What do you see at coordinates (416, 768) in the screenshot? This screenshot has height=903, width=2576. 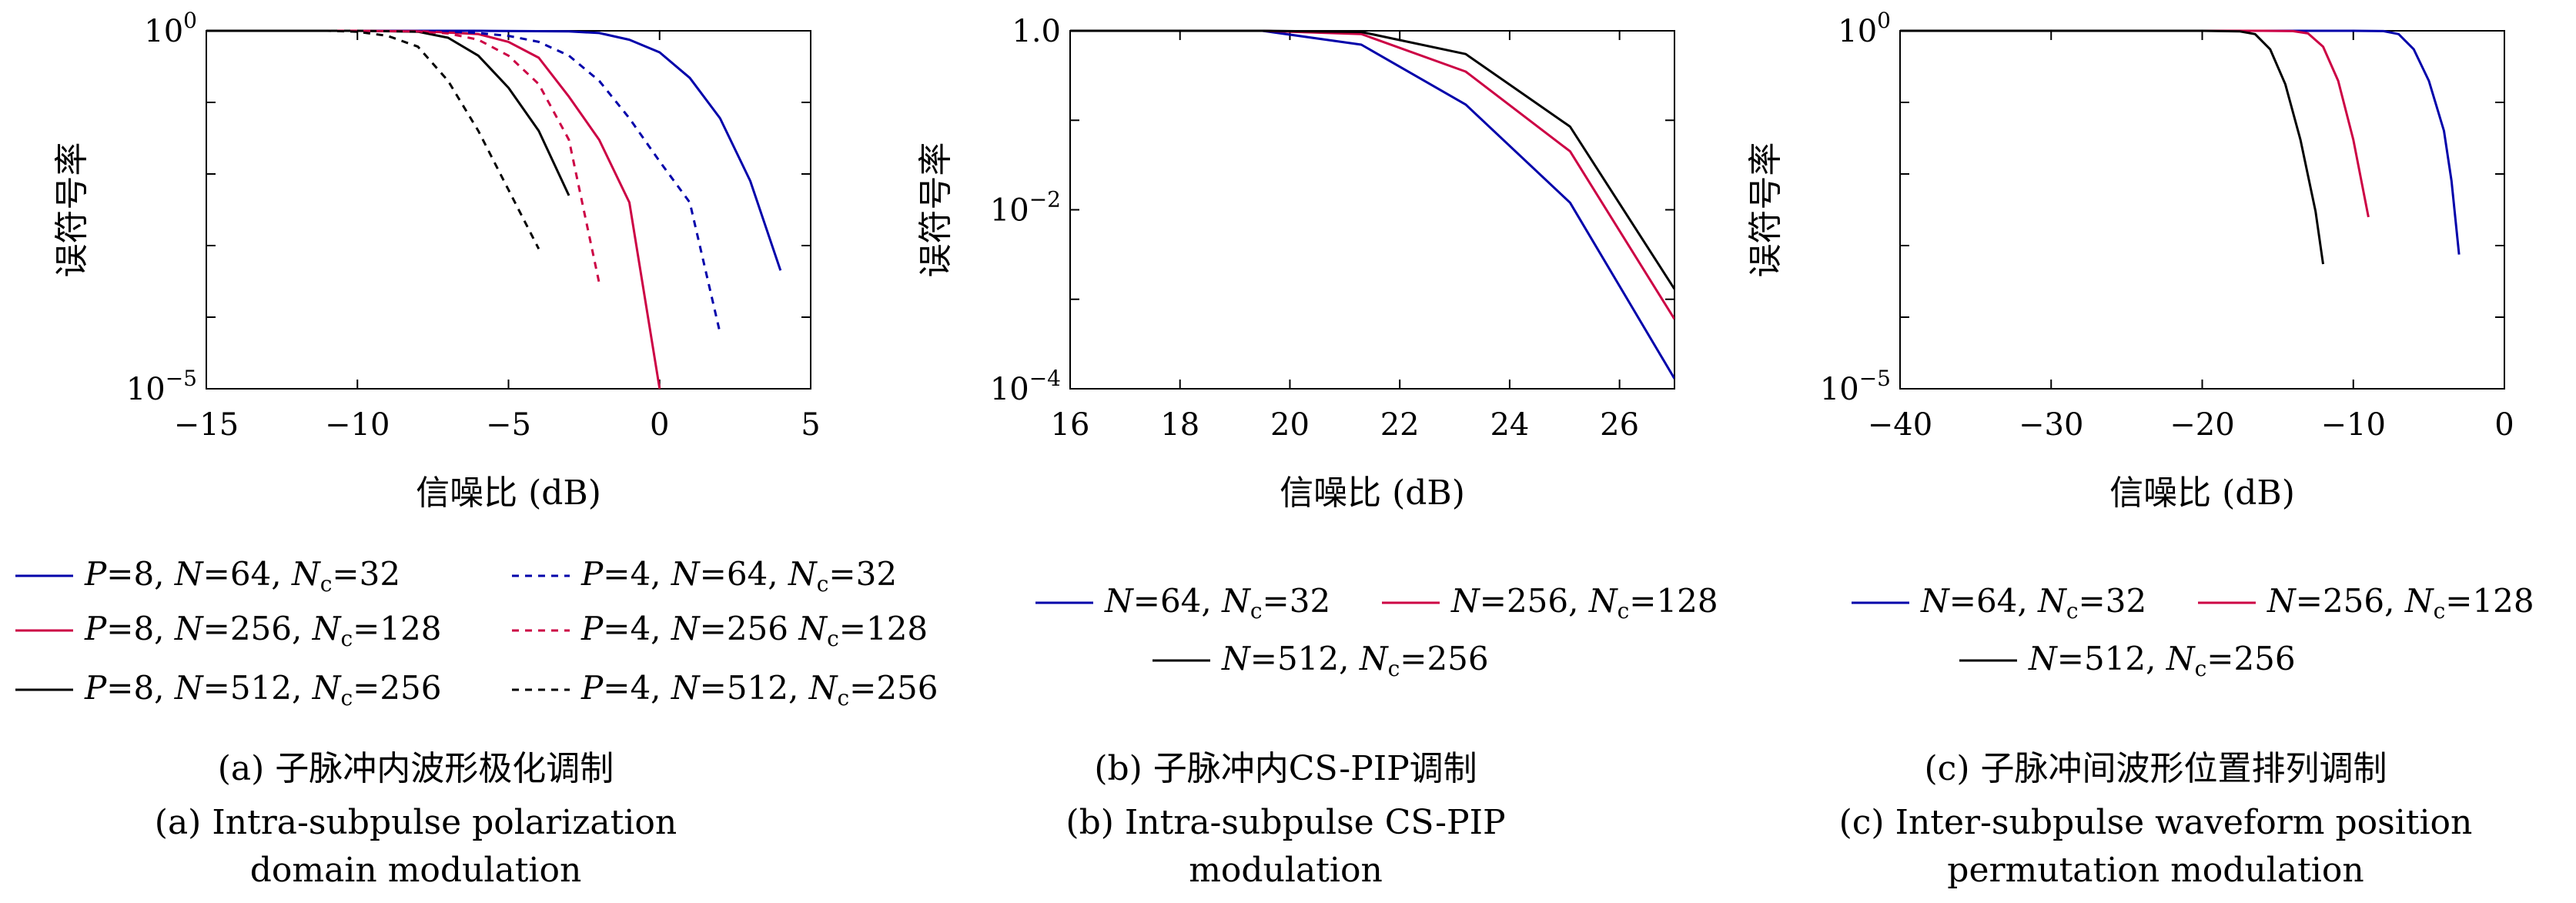 I see `caption-cn: (a) 子脉冲内波形极化调制` at bounding box center [416, 768].